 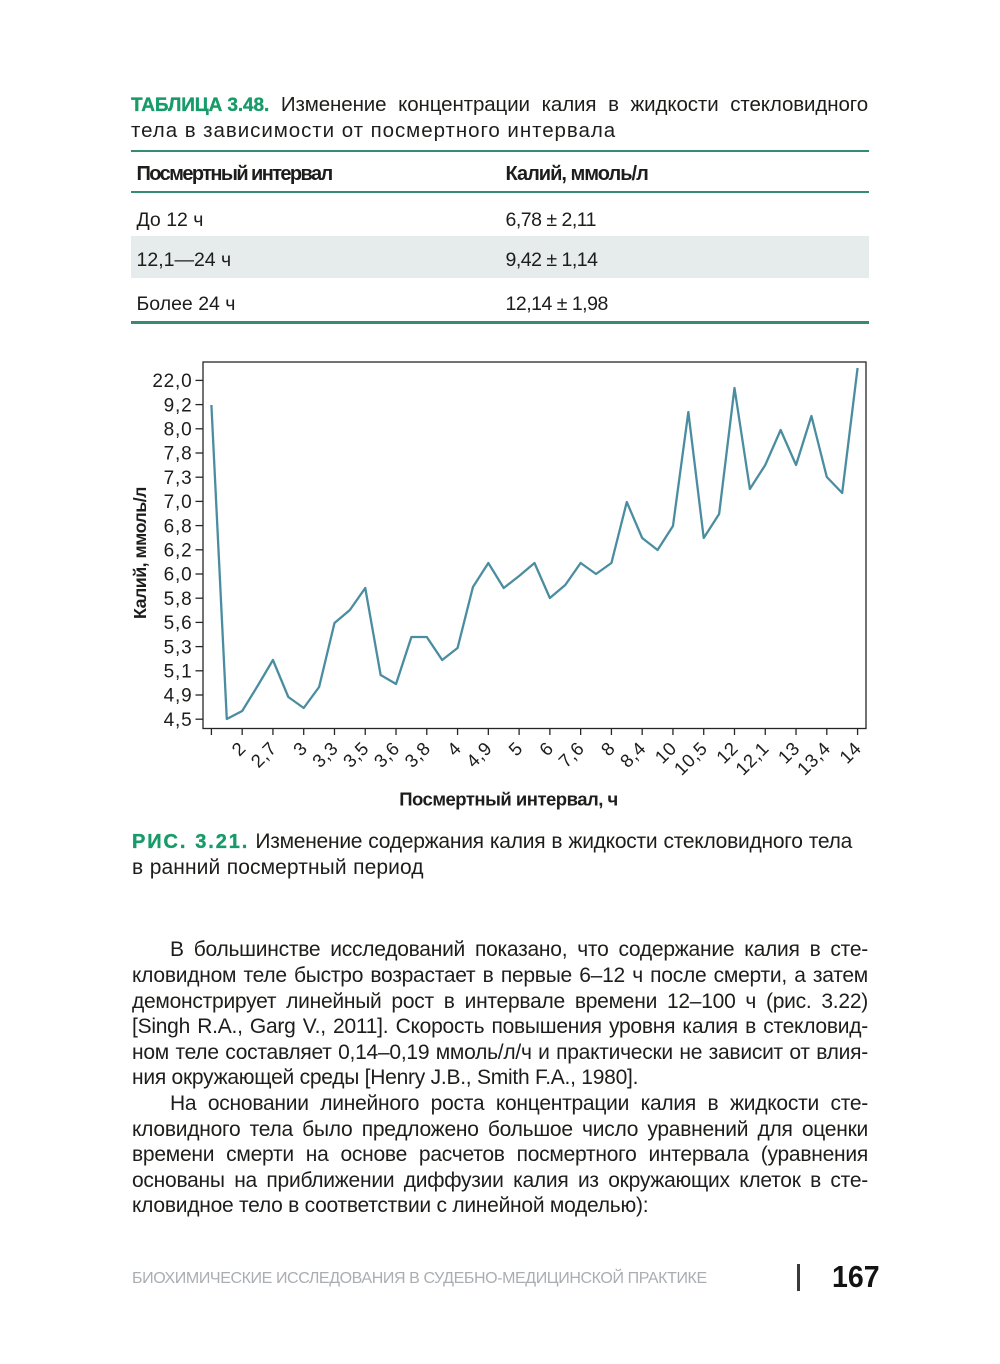 What do you see at coordinates (178, 526) in the screenshot?
I see `svg-text: 6,8` at bounding box center [178, 526].